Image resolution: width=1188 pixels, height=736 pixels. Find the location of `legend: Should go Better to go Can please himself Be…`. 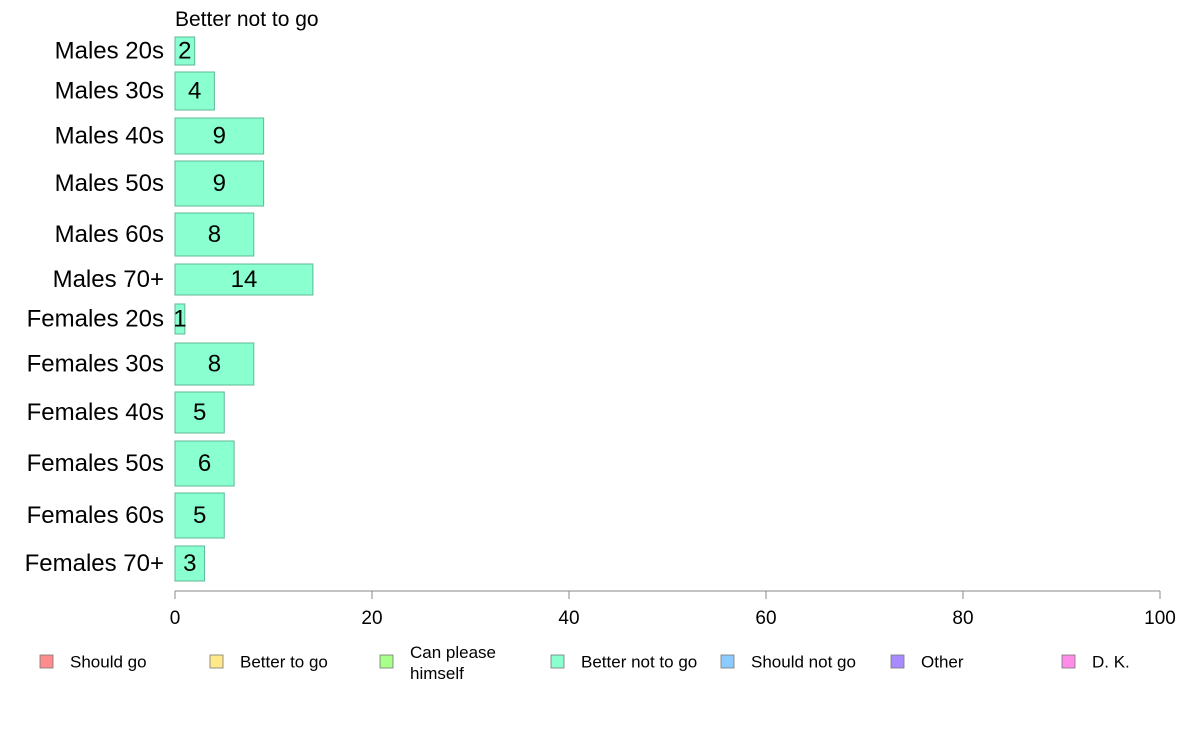

legend: Should go Better to go Can please himself Be… is located at coordinates (584, 663).